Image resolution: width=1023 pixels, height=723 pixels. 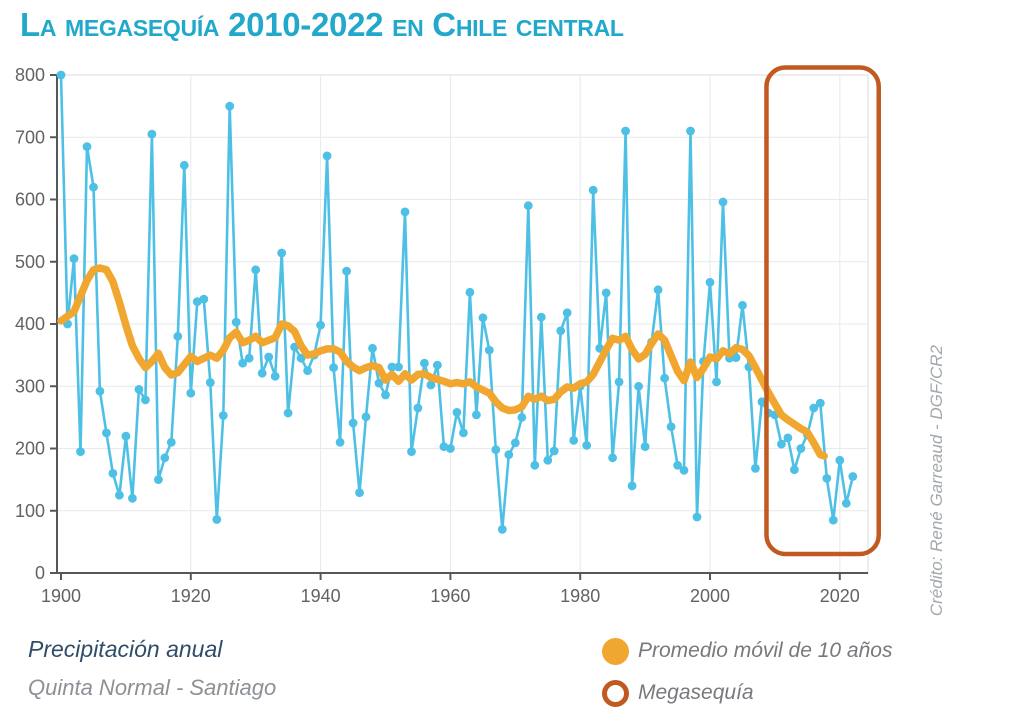 I want to click on x-tick-label: 1900, so click(x=61, y=596).